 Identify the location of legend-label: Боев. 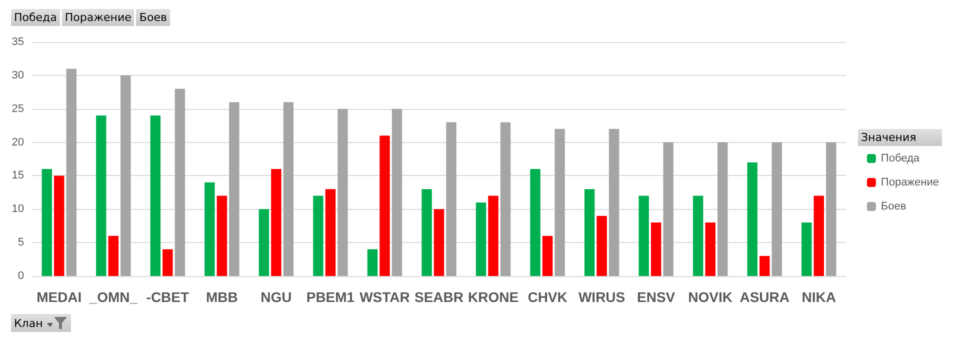
(893, 206).